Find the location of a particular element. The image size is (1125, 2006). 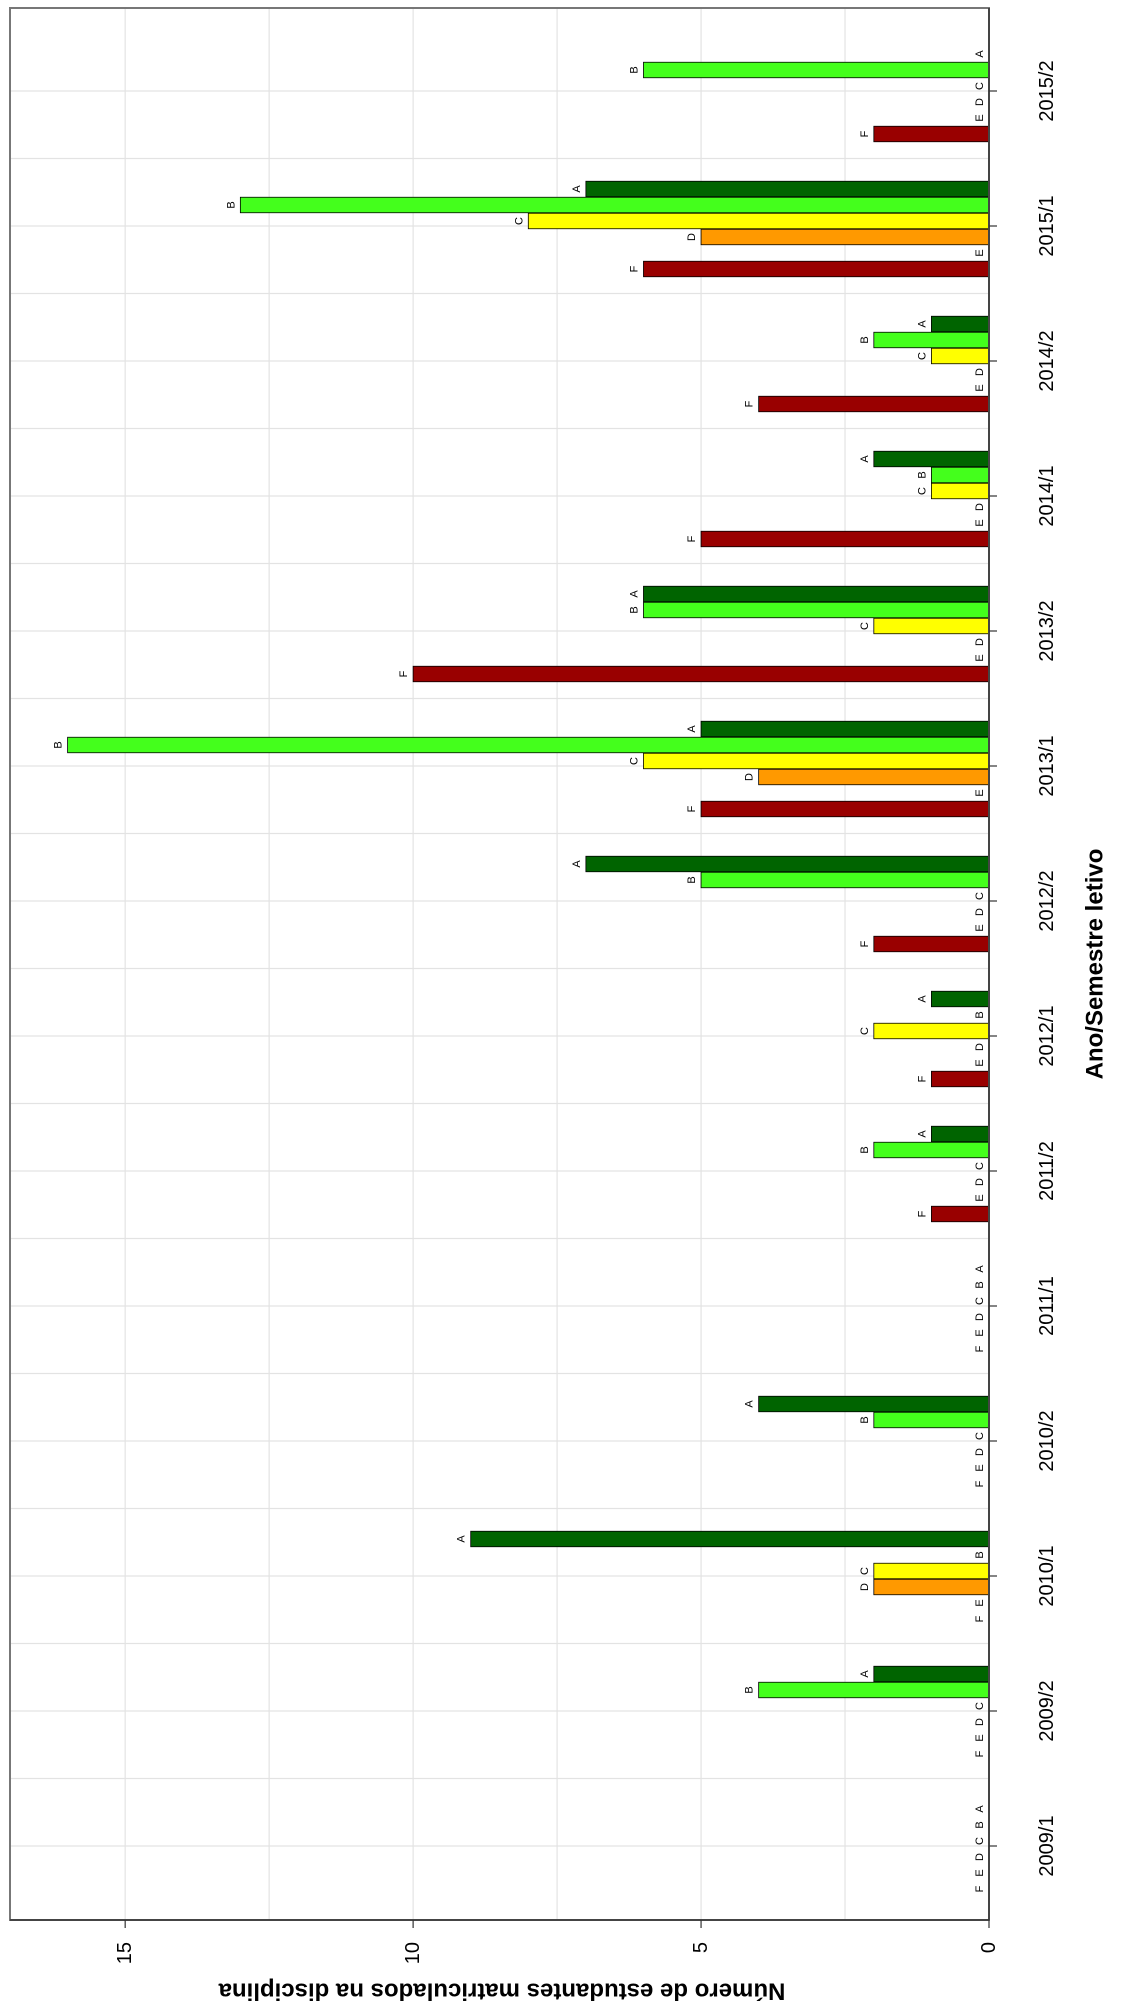

category-tick-label: 2013/1 is located at coordinates (1047, 765).